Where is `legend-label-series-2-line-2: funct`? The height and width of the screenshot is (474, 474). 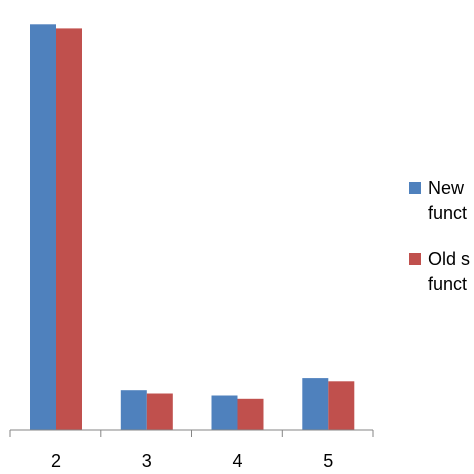 legend-label-series-2-line-2: funct is located at coordinates (447, 284).